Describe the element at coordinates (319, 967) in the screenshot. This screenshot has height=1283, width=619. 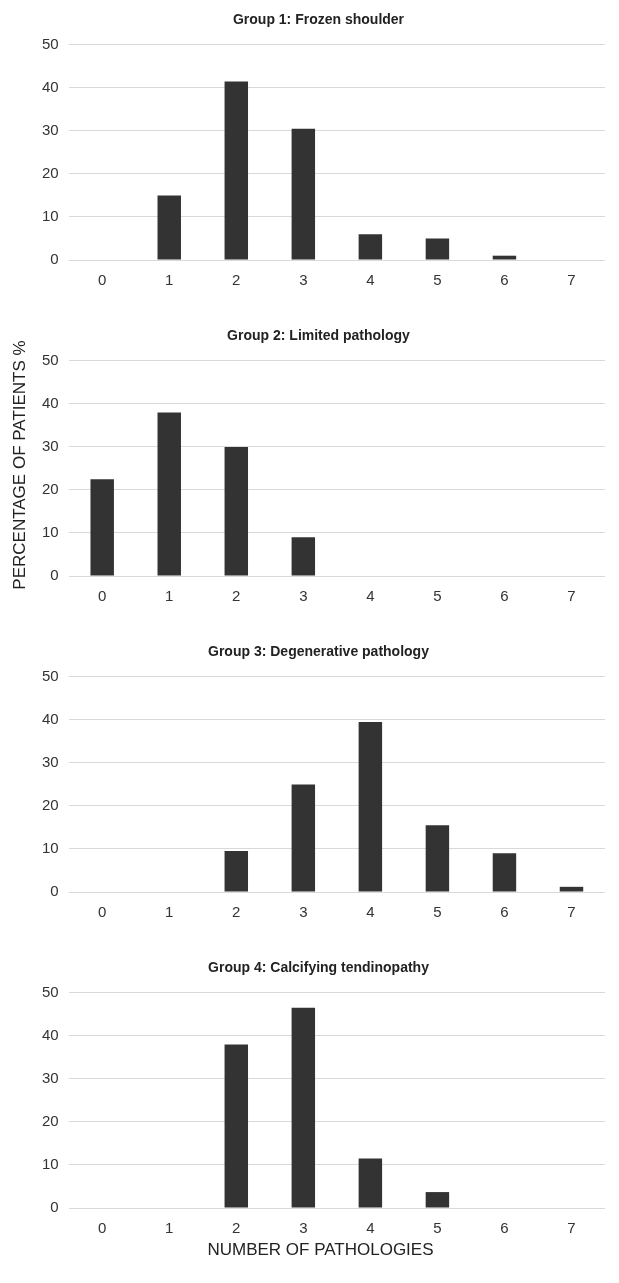
I see `chart-title: Group 4: Calcifying tendinopathy` at that location.